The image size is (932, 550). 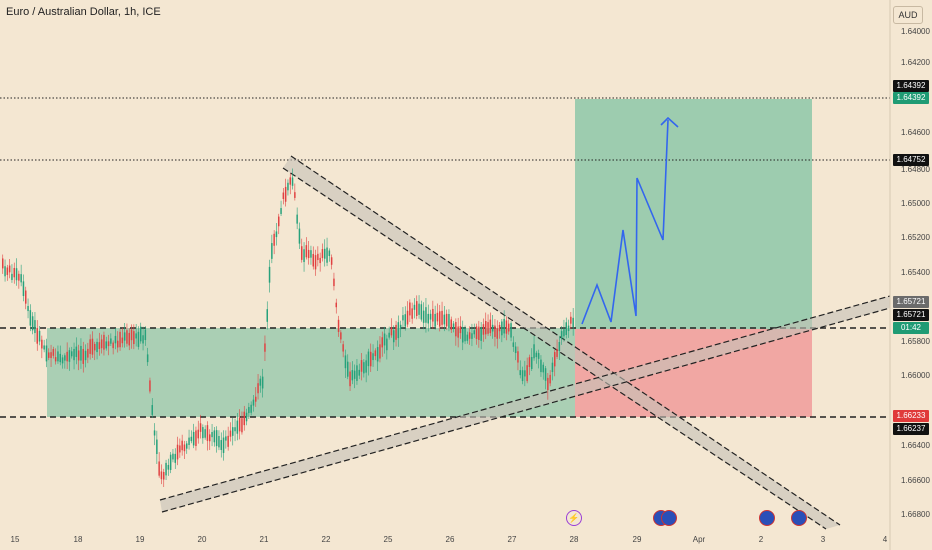 What do you see at coordinates (83, 12) in the screenshot?
I see `symbol-title: Euro / Australian Dollar, 1h, ICE` at bounding box center [83, 12].